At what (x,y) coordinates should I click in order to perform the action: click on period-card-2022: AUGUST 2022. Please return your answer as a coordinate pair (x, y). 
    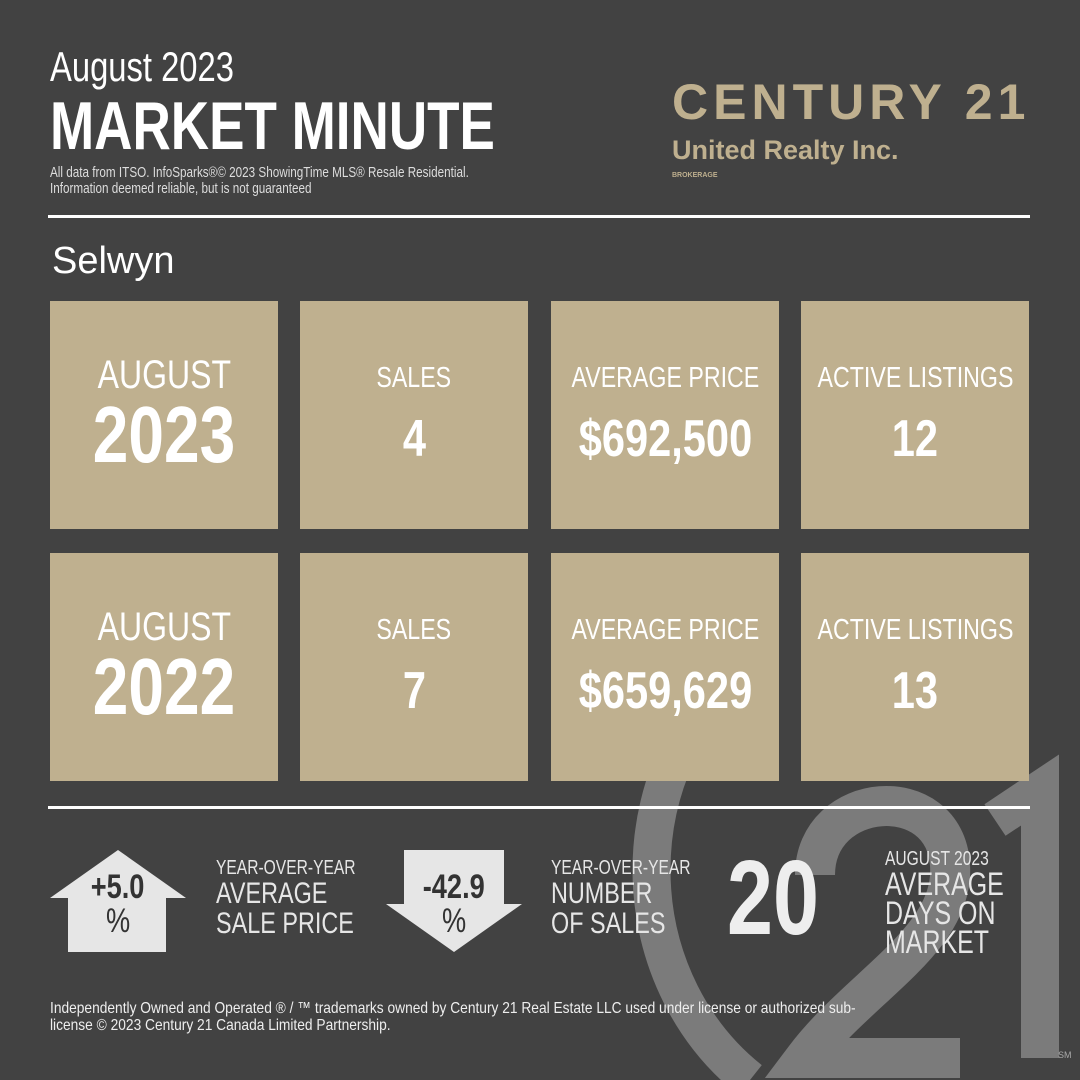
    Looking at the image, I should click on (164, 667).